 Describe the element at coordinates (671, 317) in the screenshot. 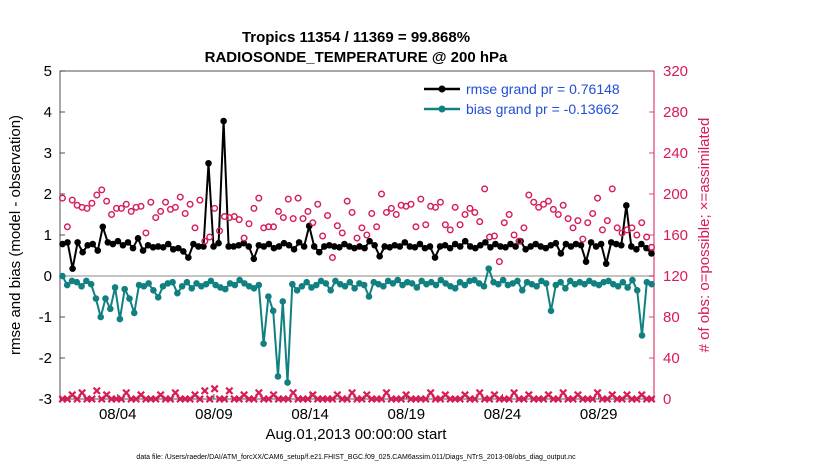

I see `y-right-tick-label: 80` at that location.